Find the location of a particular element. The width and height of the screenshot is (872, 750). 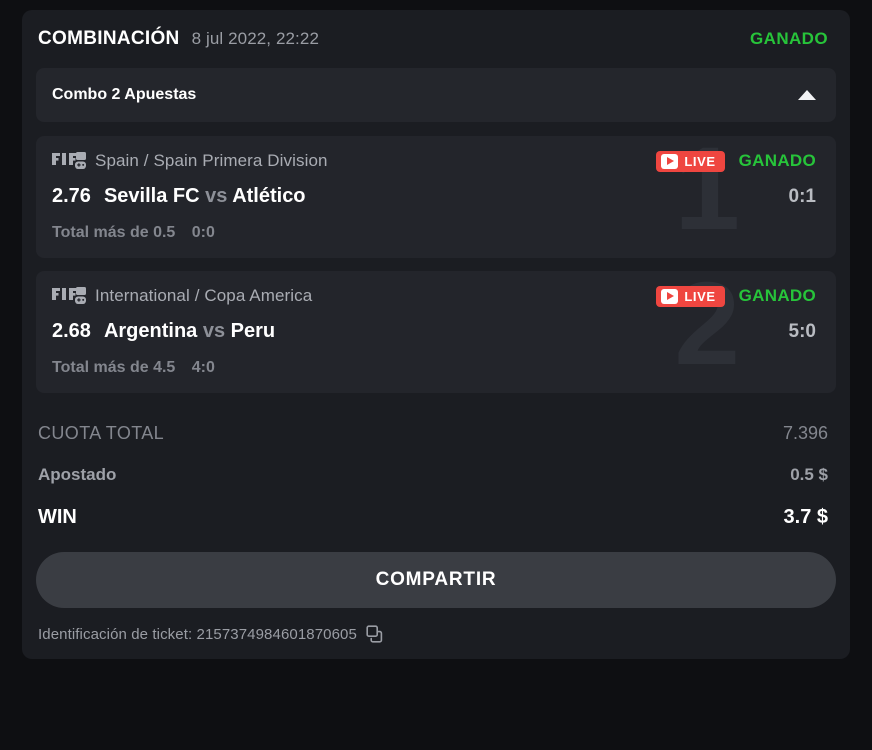

market-name: Total más de 0.5 is located at coordinates (114, 232).